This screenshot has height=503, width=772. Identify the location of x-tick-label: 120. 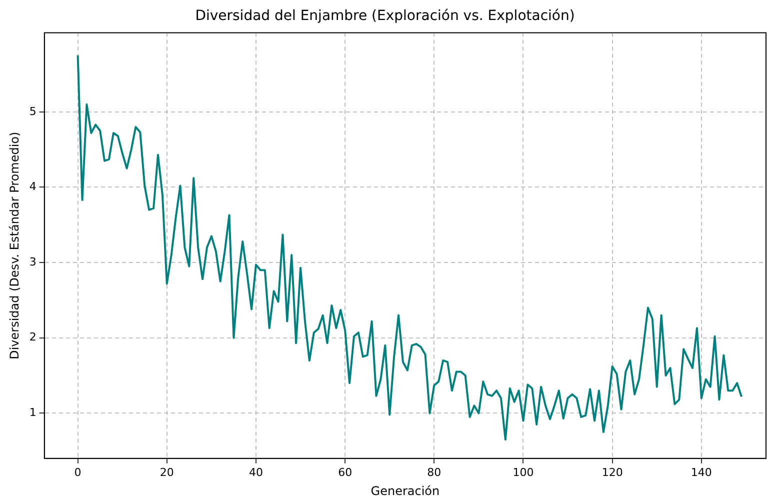
(612, 472).